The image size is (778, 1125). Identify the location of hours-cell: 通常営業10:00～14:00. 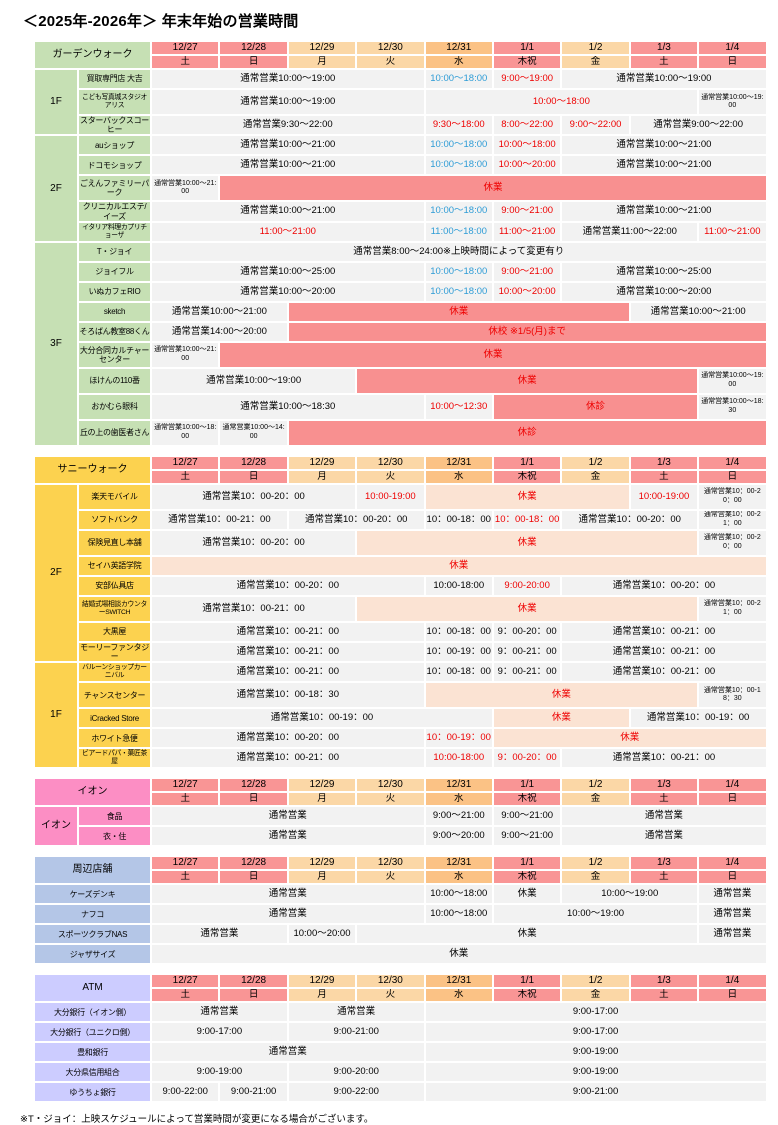
(253, 432).